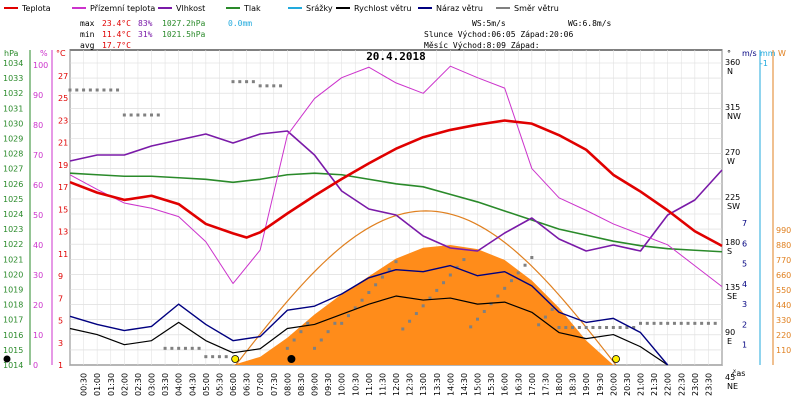 The image size is (800, 400). Describe the element at coordinates (38, 95) in the screenshot. I see `tick-pct: 90` at that location.